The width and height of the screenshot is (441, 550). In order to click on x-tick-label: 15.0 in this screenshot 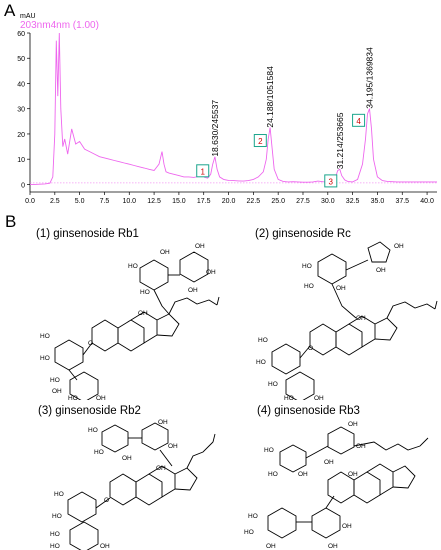, I will do `click(179, 201)`.